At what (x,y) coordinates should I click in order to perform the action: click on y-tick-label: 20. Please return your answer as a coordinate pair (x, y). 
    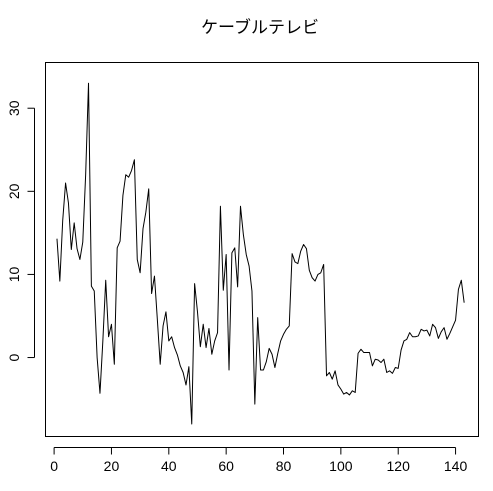
    Looking at the image, I should click on (14, 191).